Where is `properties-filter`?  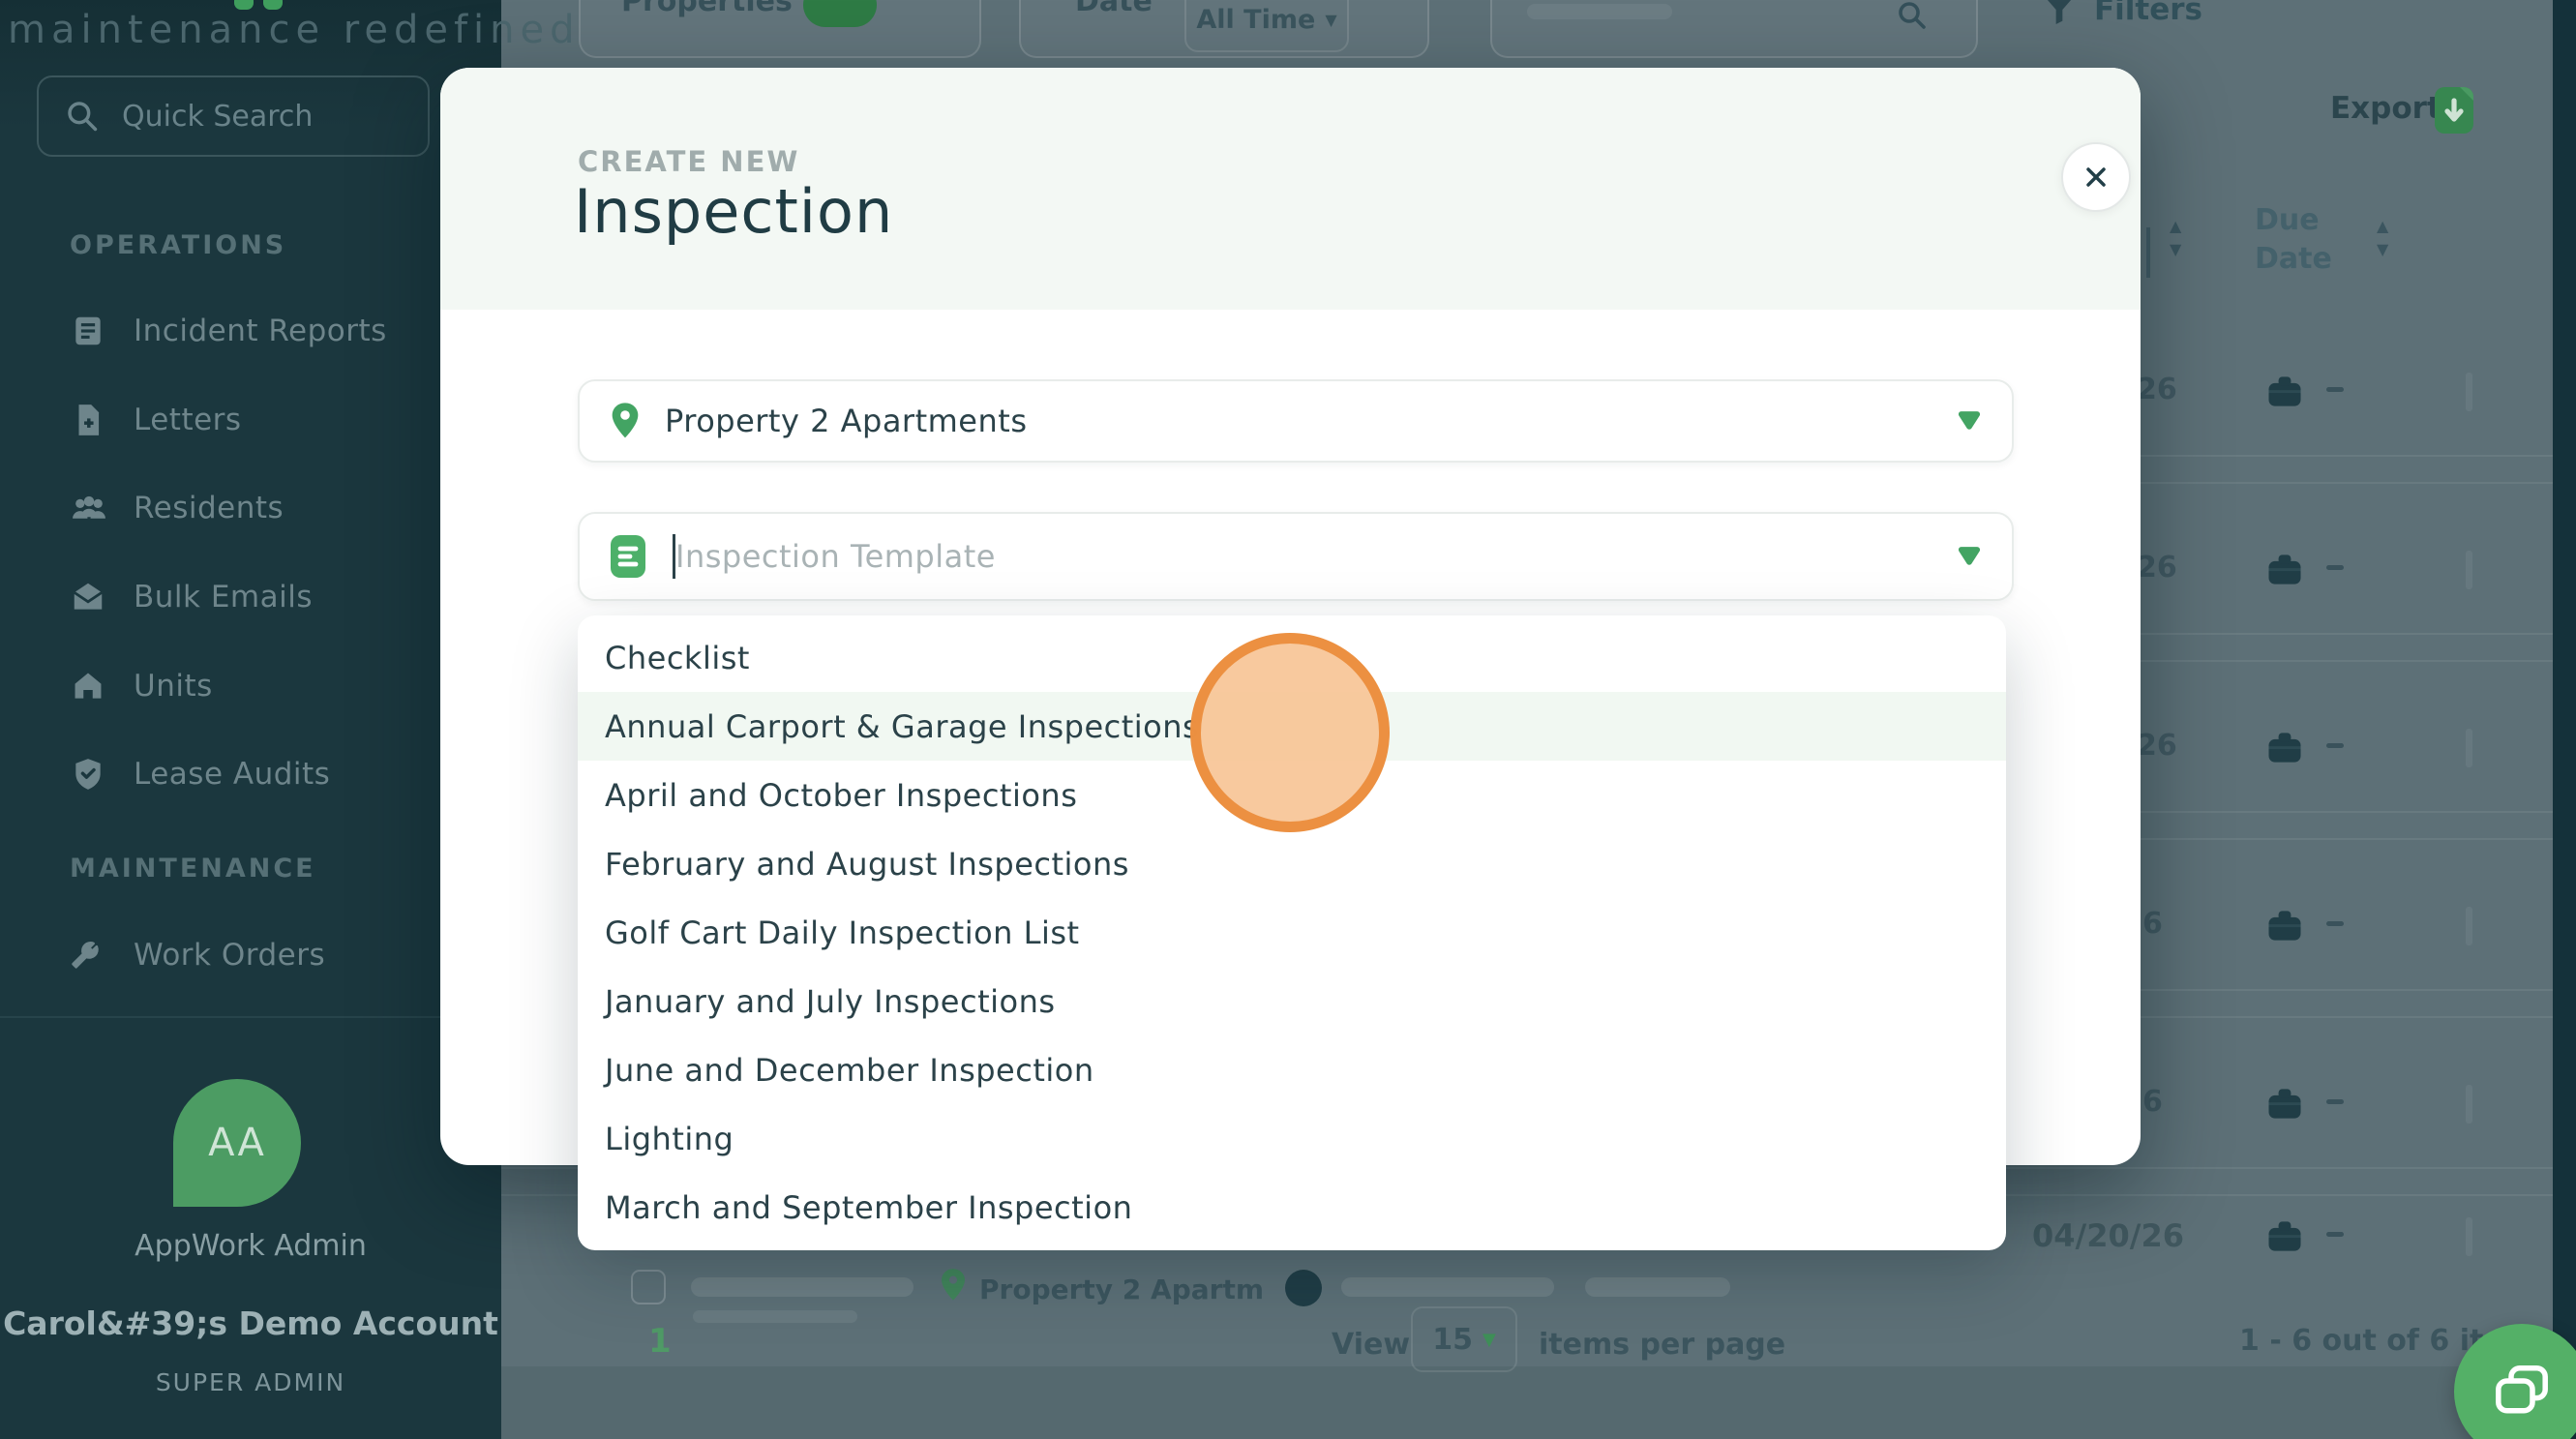
properties-filter is located at coordinates (780, 29).